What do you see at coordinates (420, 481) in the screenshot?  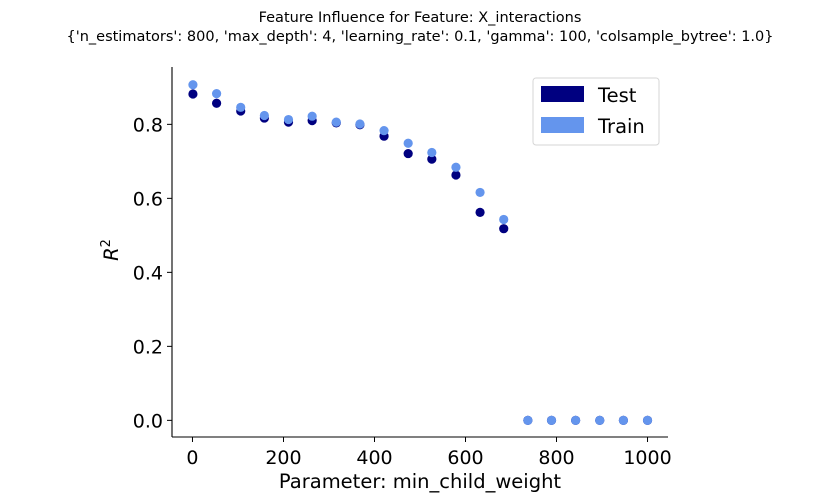 I see `x-axis-label: Parameter: min_child_weight` at bounding box center [420, 481].